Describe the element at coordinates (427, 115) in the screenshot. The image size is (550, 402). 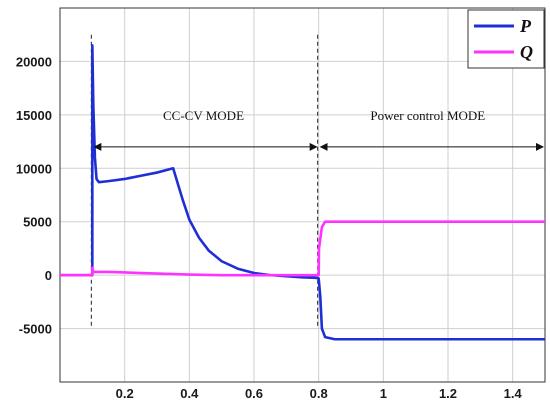
I see `annotation-label: Power control MODE` at that location.